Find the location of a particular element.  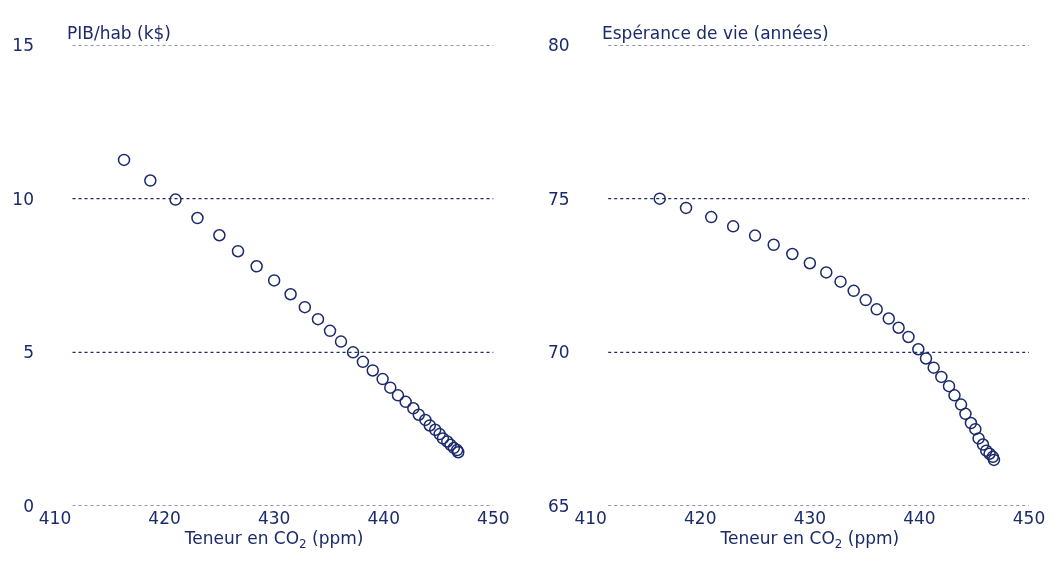

y-axis-title: Espérance de vie (années) is located at coordinates (715, 33).